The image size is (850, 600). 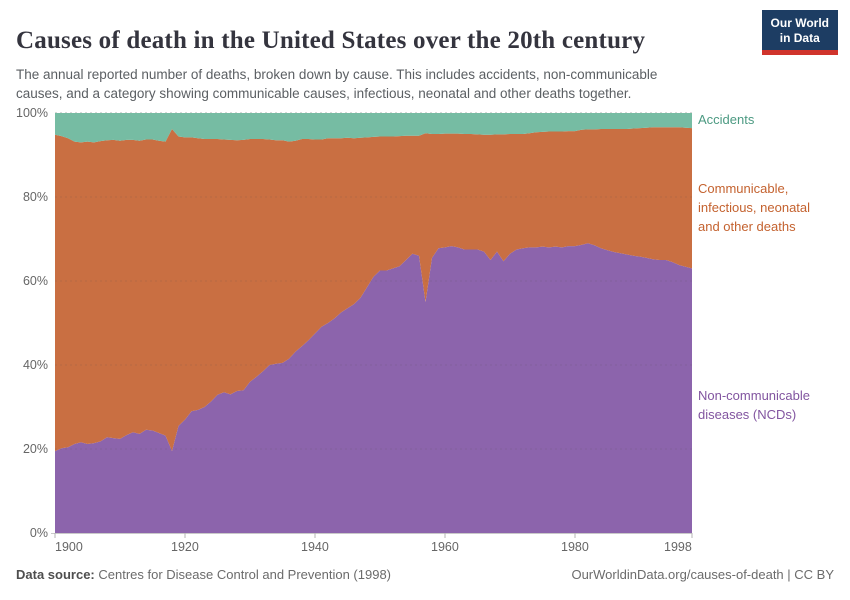 I want to click on x-tick-1980: 1980, so click(x=575, y=547).